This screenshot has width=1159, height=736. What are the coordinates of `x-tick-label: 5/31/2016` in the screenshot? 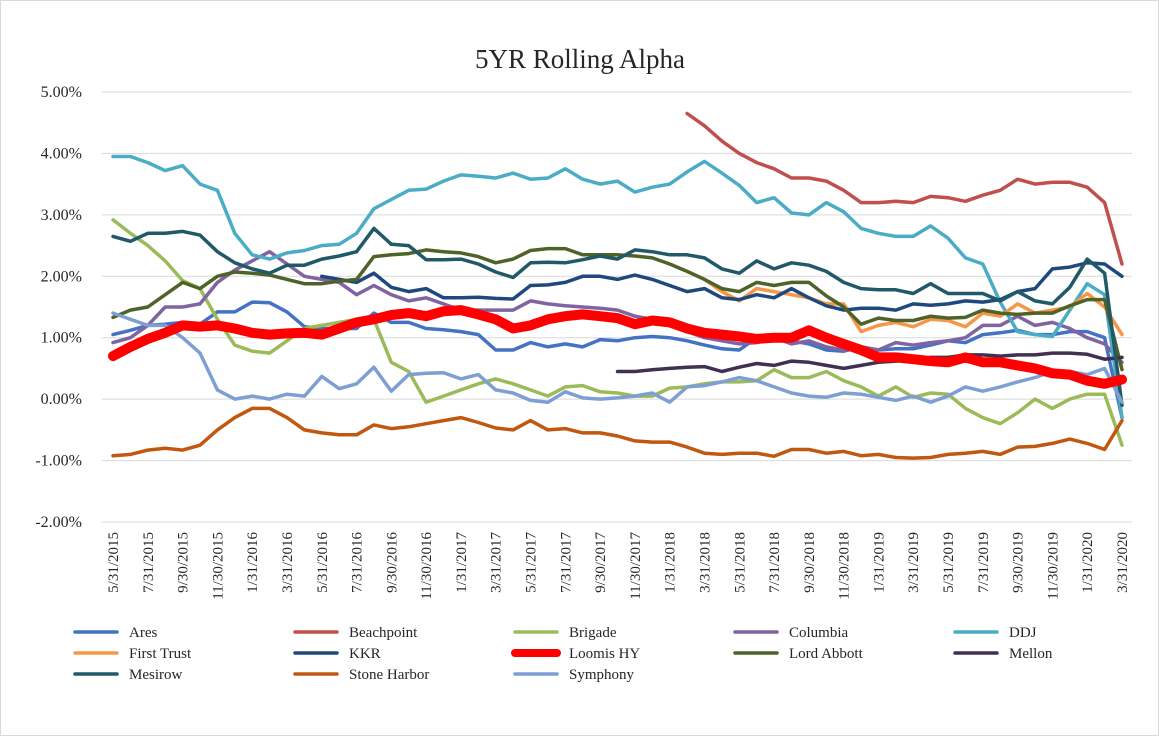 It's located at (323, 562).